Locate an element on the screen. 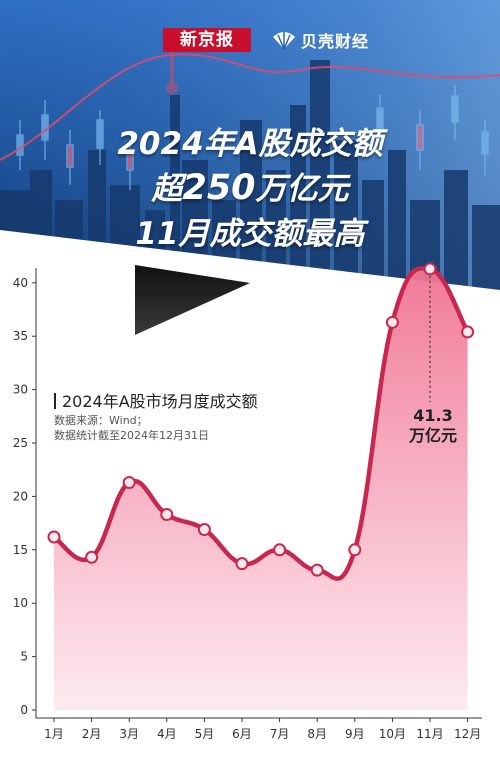 This screenshot has width=500, height=781. x-tick-label: 4月 is located at coordinates (167, 734).